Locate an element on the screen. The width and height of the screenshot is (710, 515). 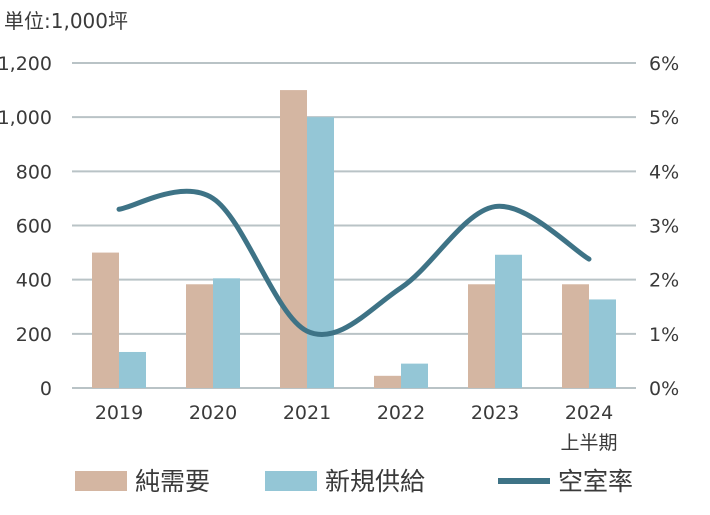
bar-純需要-2022 is located at coordinates (387, 381).